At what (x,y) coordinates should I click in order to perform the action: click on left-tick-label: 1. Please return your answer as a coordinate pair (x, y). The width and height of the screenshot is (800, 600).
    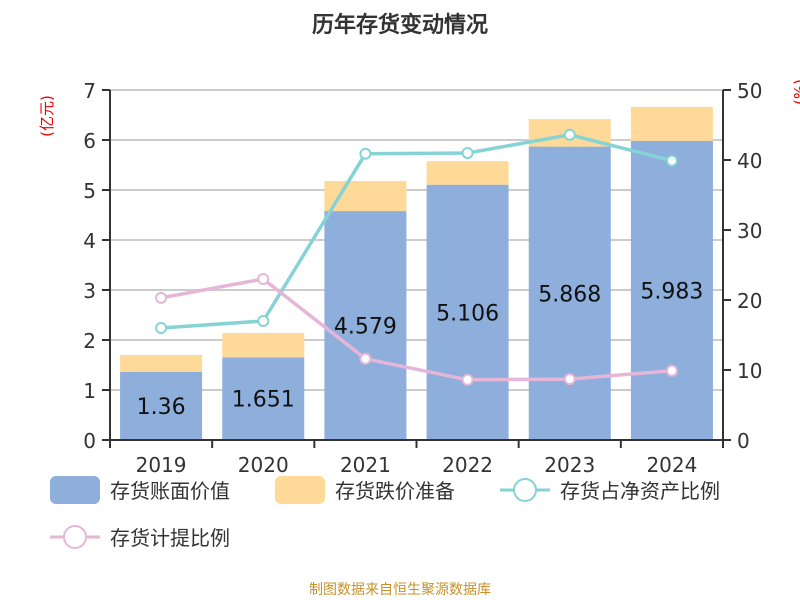
    Looking at the image, I should click on (89, 391).